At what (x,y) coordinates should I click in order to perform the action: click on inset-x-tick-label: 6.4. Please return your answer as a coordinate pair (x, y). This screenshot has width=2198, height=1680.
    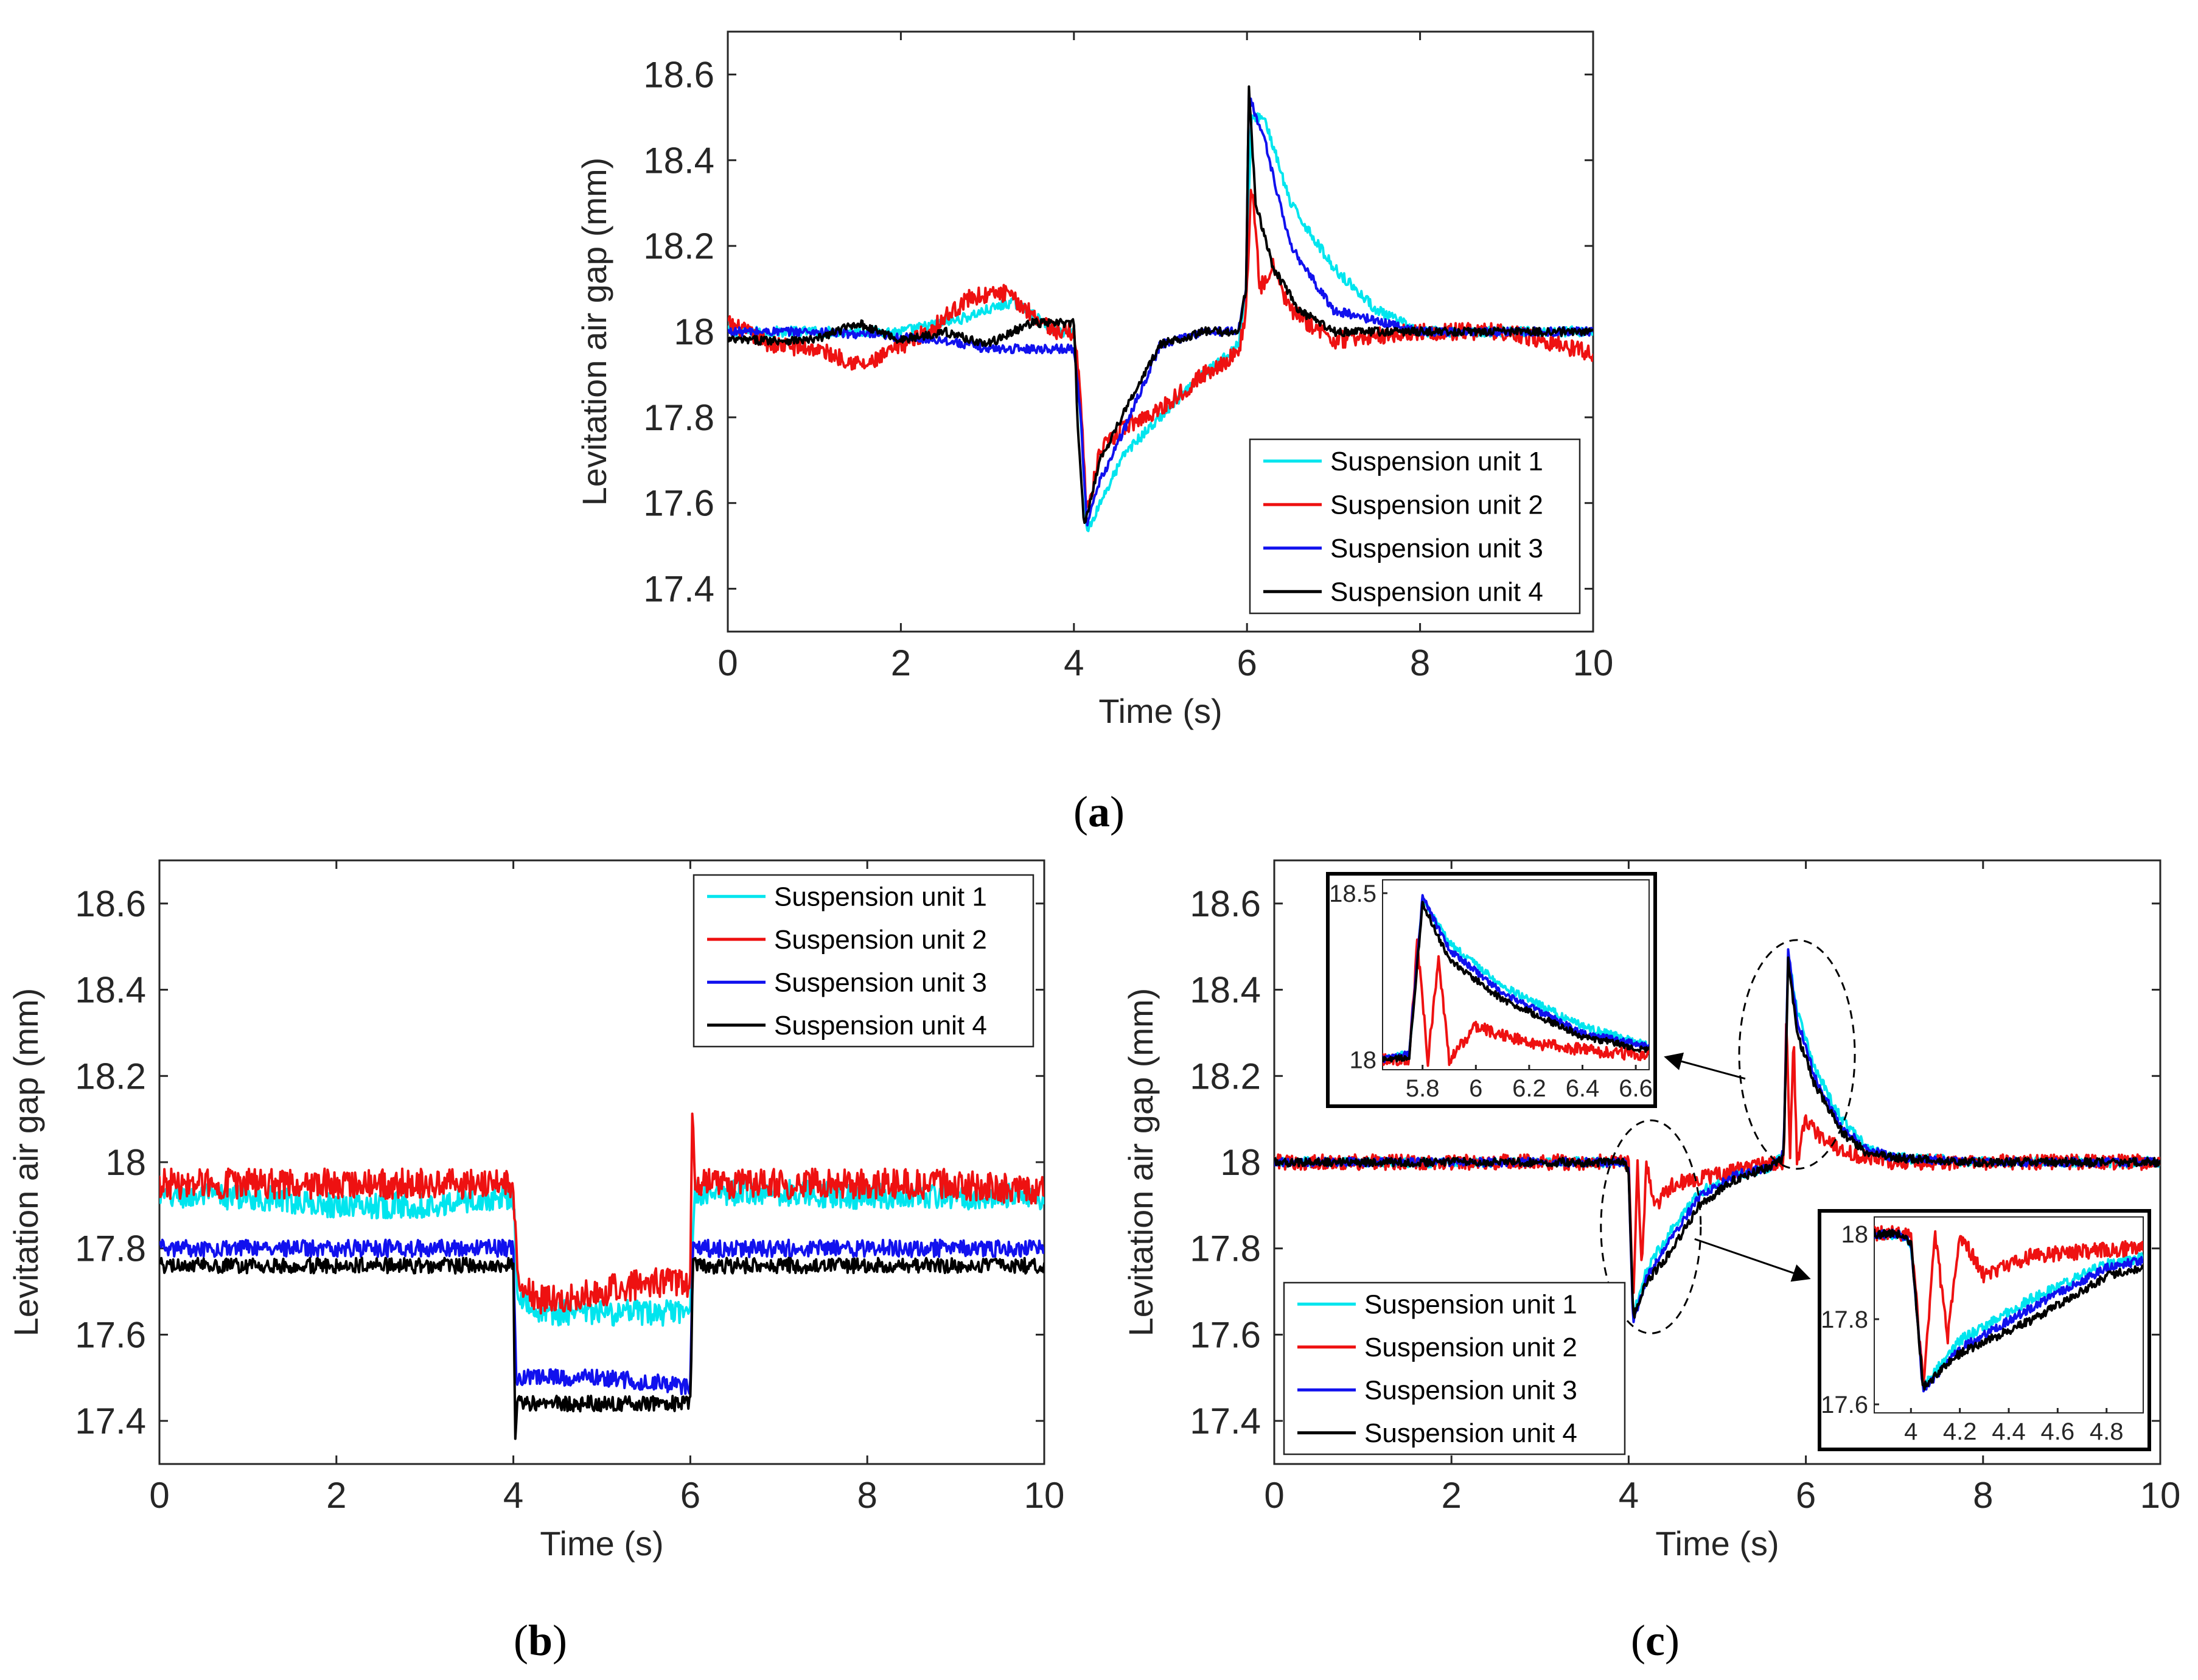
    Looking at the image, I should click on (1583, 1088).